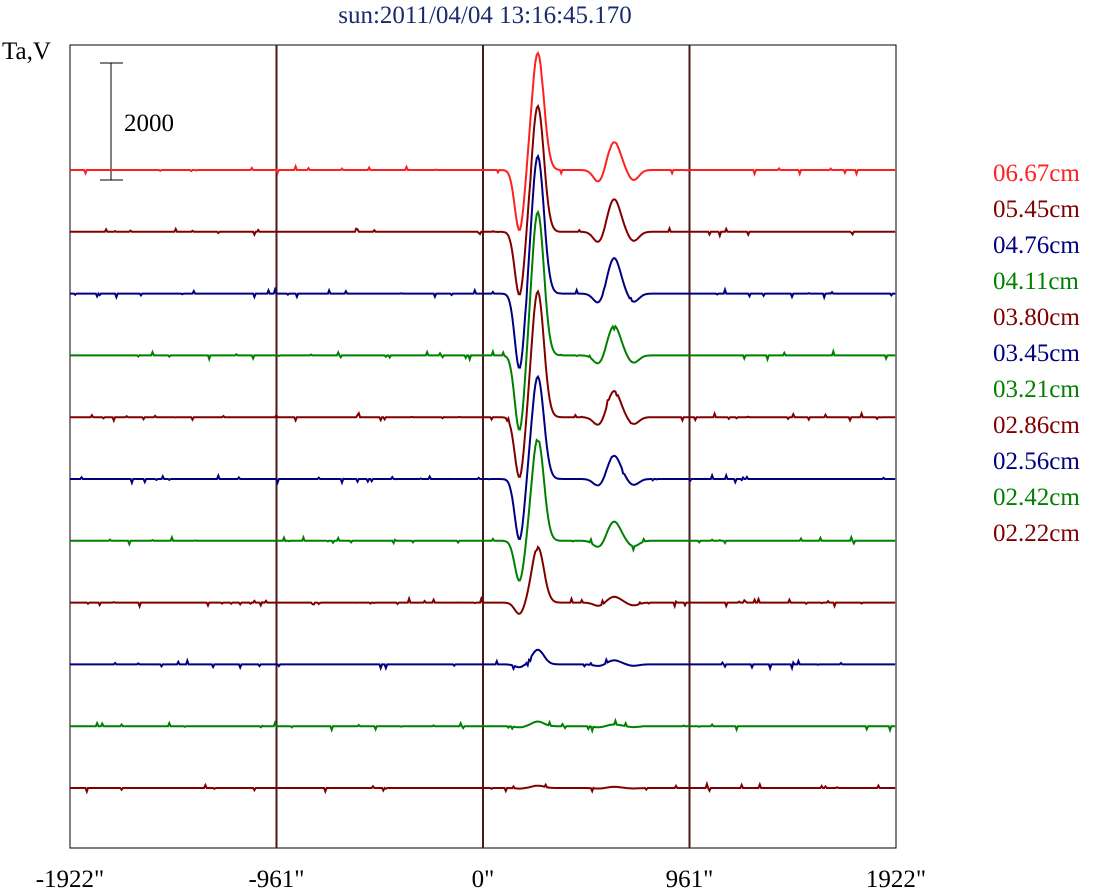  I want to click on scale-bar-label: 2000, so click(149, 123).